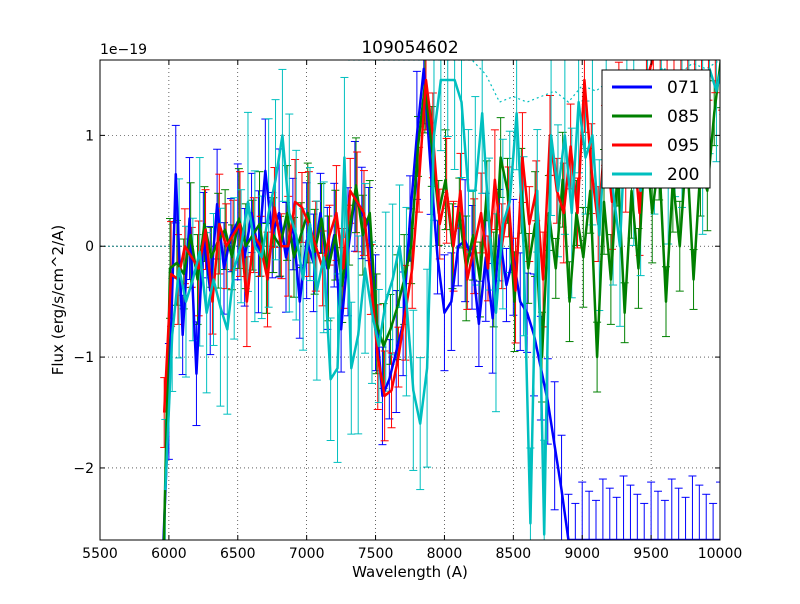 This screenshot has height=604, width=800. Describe the element at coordinates (83, 358) in the screenshot. I see `y-tick-label: −1` at that location.